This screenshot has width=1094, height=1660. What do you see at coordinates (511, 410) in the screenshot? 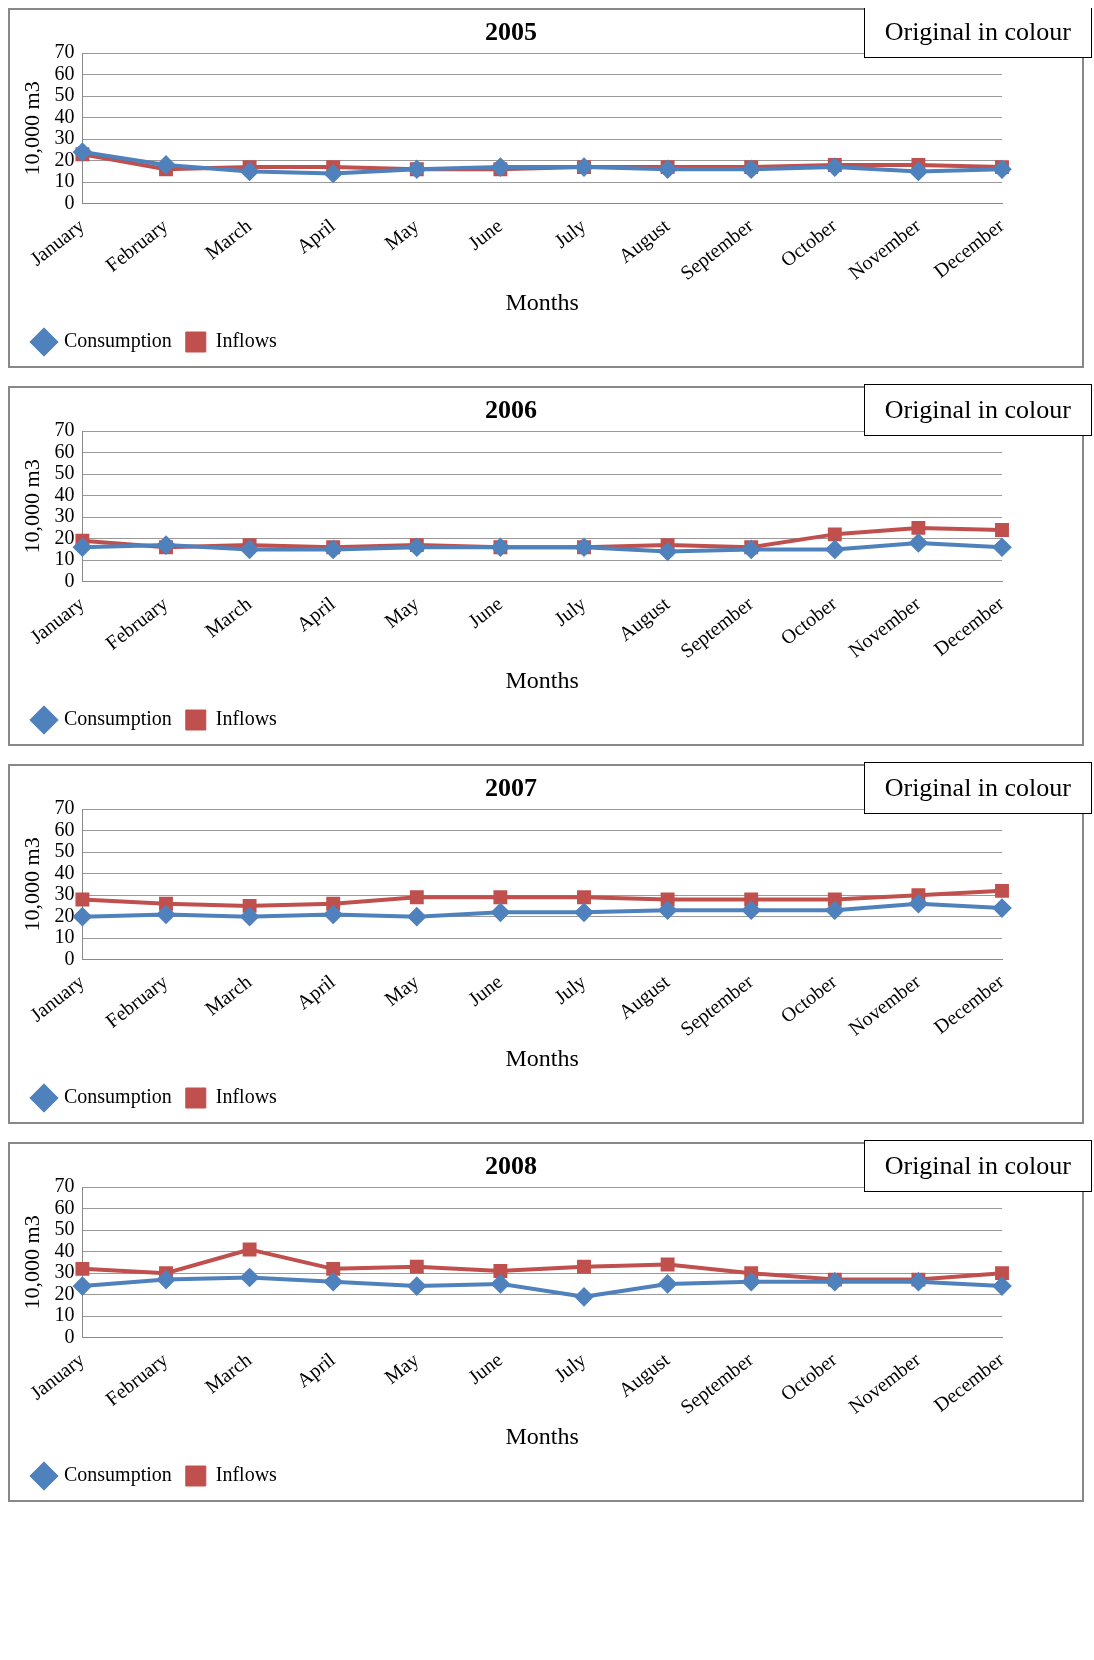
I see `chart-title: 2006` at bounding box center [511, 410].